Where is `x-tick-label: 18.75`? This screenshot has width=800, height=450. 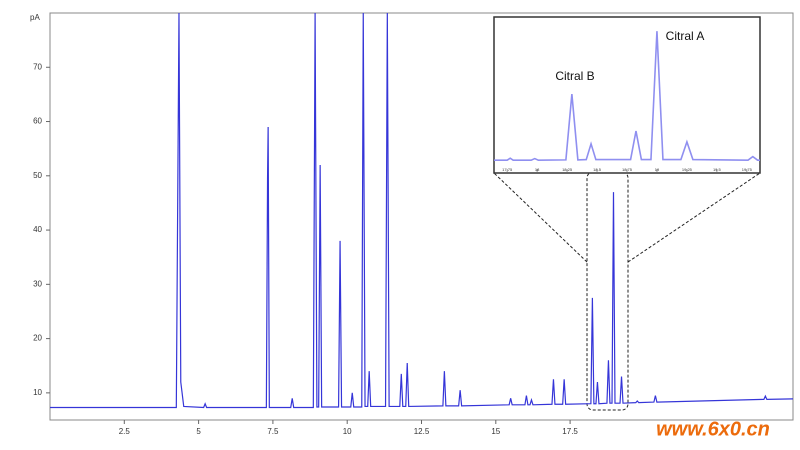 x-tick-label: 18.75 is located at coordinates (627, 169).